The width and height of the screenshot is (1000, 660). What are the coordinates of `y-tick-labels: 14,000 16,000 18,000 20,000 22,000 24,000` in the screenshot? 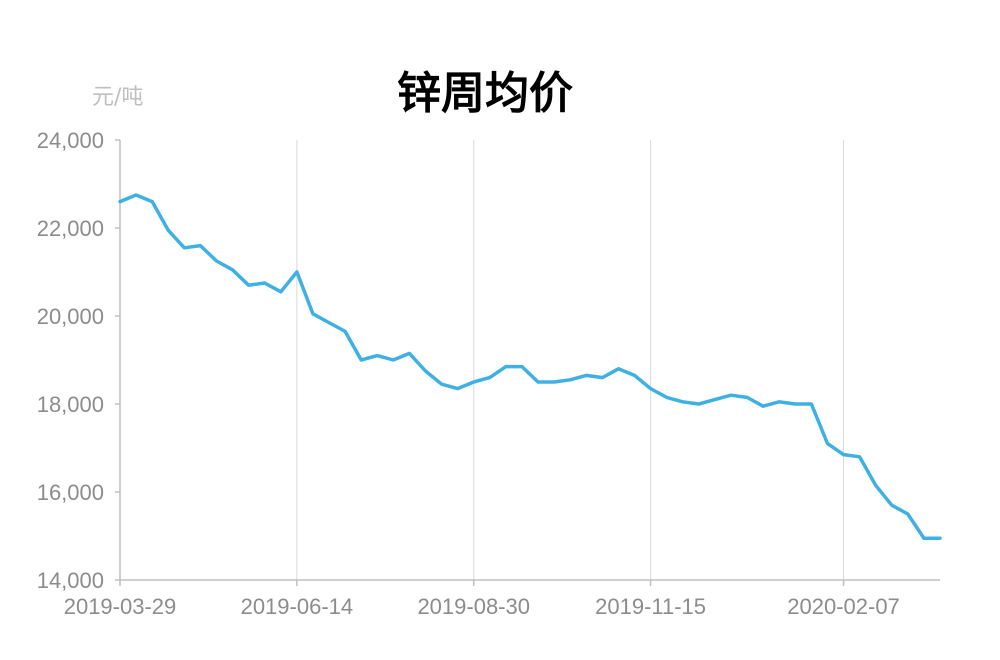 It's located at (70, 360).